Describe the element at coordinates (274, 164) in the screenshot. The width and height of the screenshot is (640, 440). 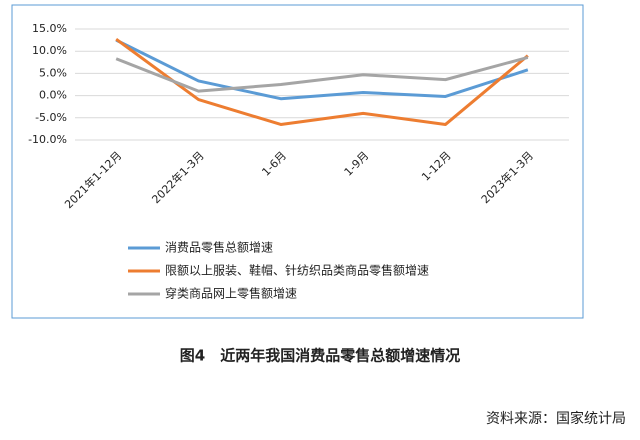
I see `x-tick-label: 1-6月` at that location.